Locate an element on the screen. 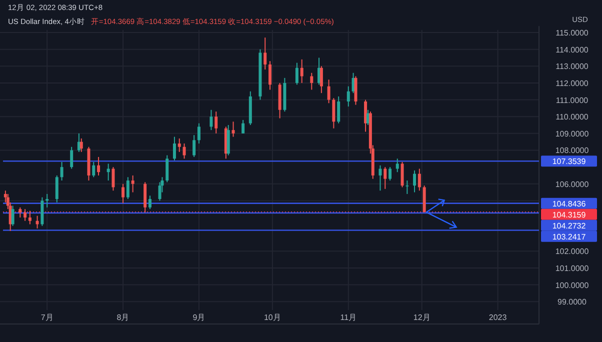 This screenshot has width=602, height=342. y-tick-label: 110.0000 is located at coordinates (572, 117).